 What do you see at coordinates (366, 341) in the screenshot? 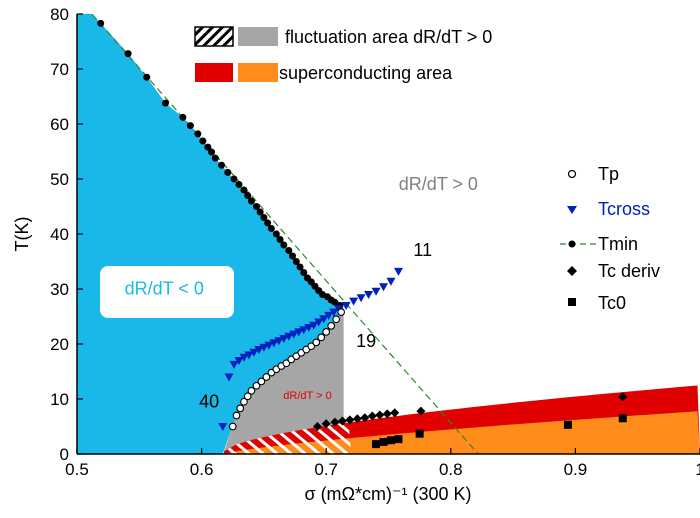
I see `annotation-19: 19` at bounding box center [366, 341].